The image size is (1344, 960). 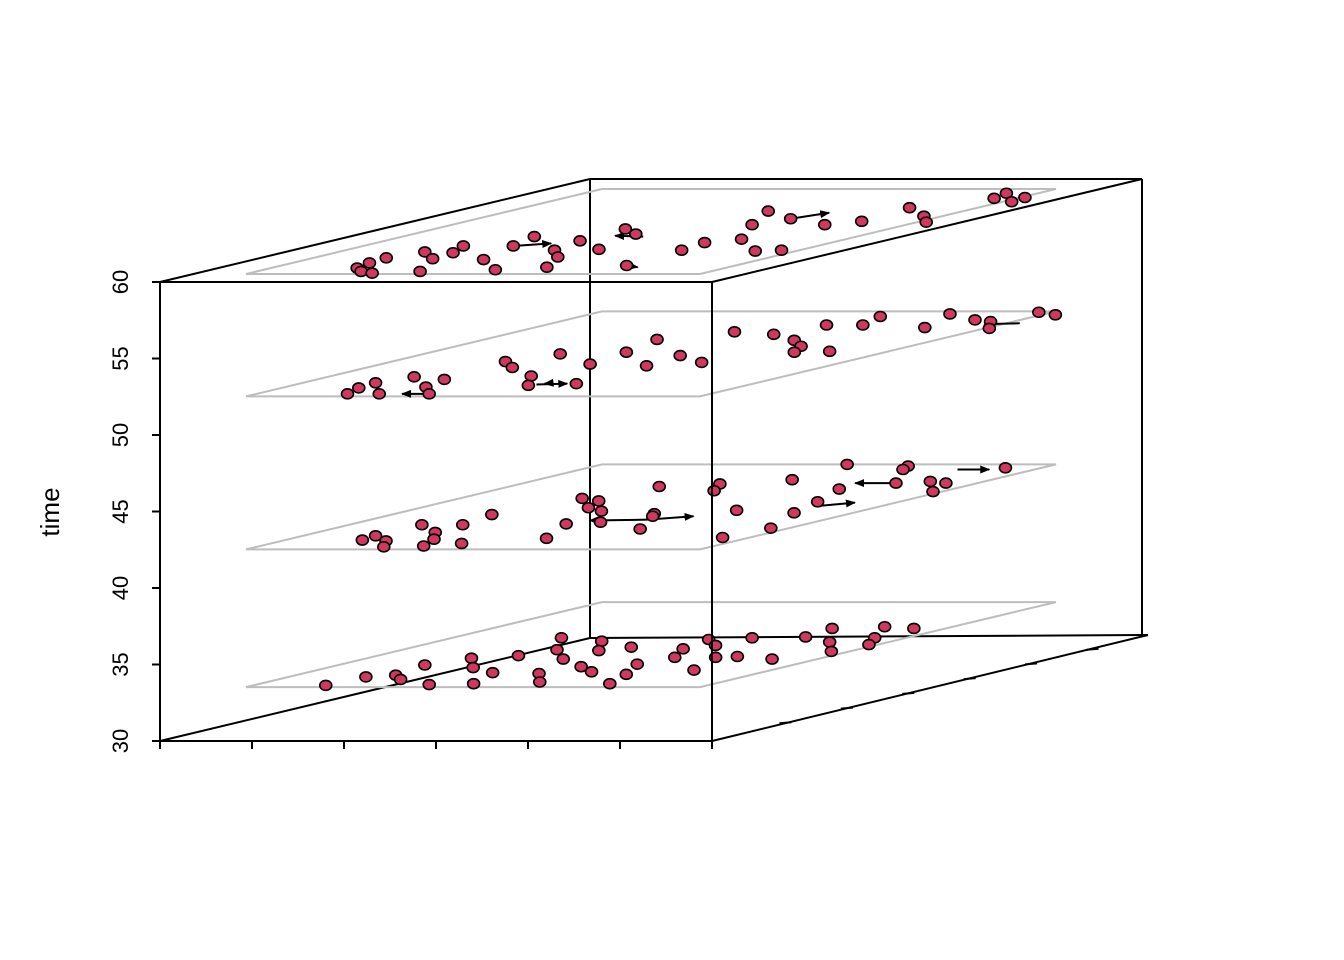 I want to click on box-top-right-depth, so click(x=927, y=230).